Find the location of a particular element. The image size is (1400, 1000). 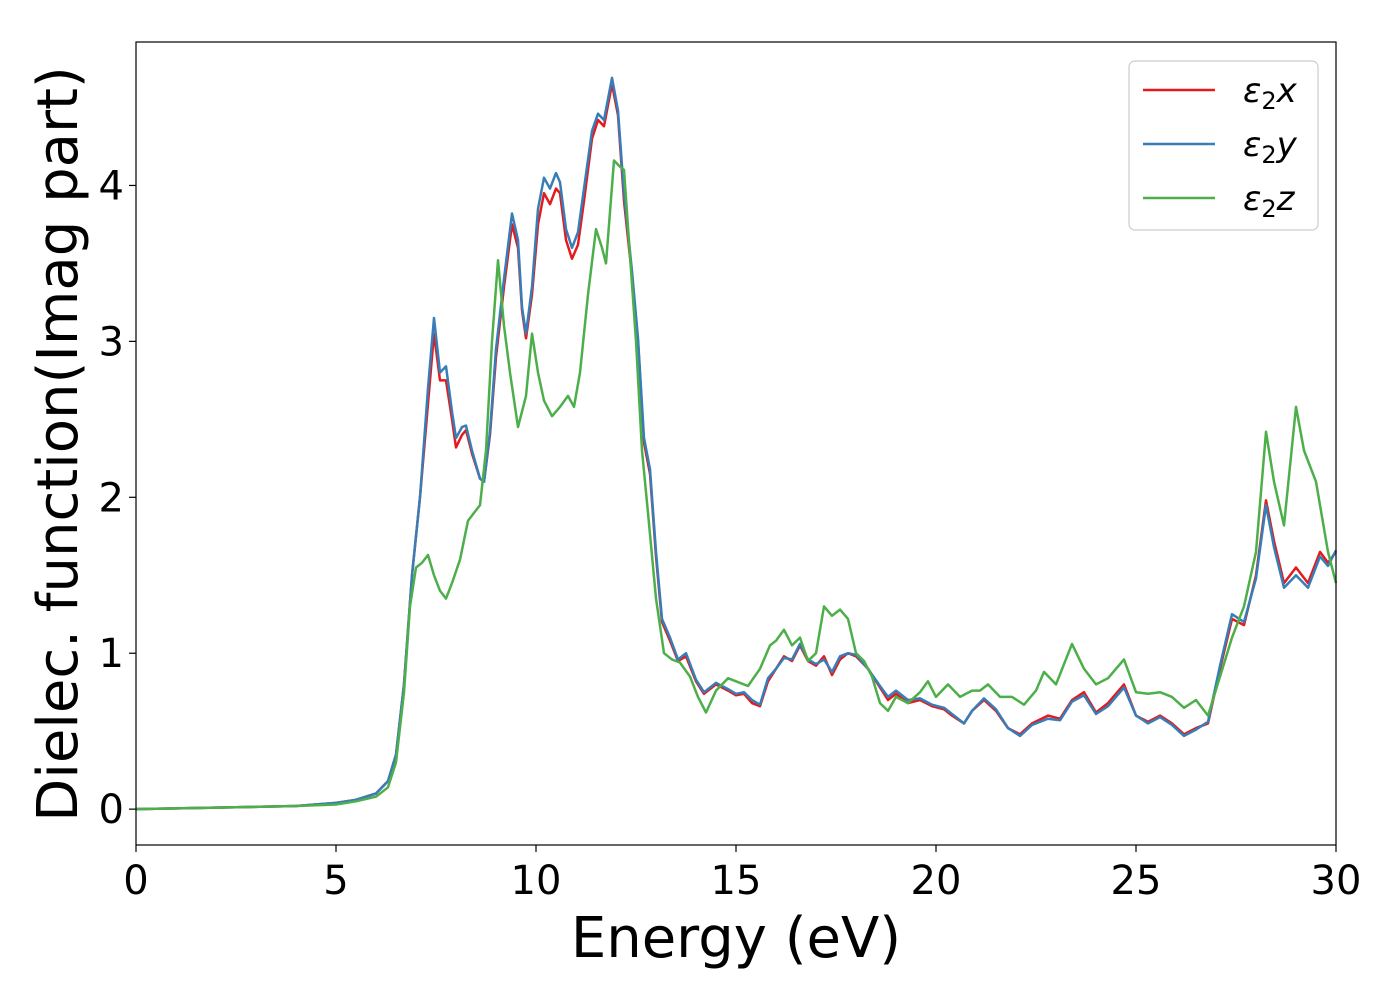

x-tick-label: 15 is located at coordinates (736, 881).